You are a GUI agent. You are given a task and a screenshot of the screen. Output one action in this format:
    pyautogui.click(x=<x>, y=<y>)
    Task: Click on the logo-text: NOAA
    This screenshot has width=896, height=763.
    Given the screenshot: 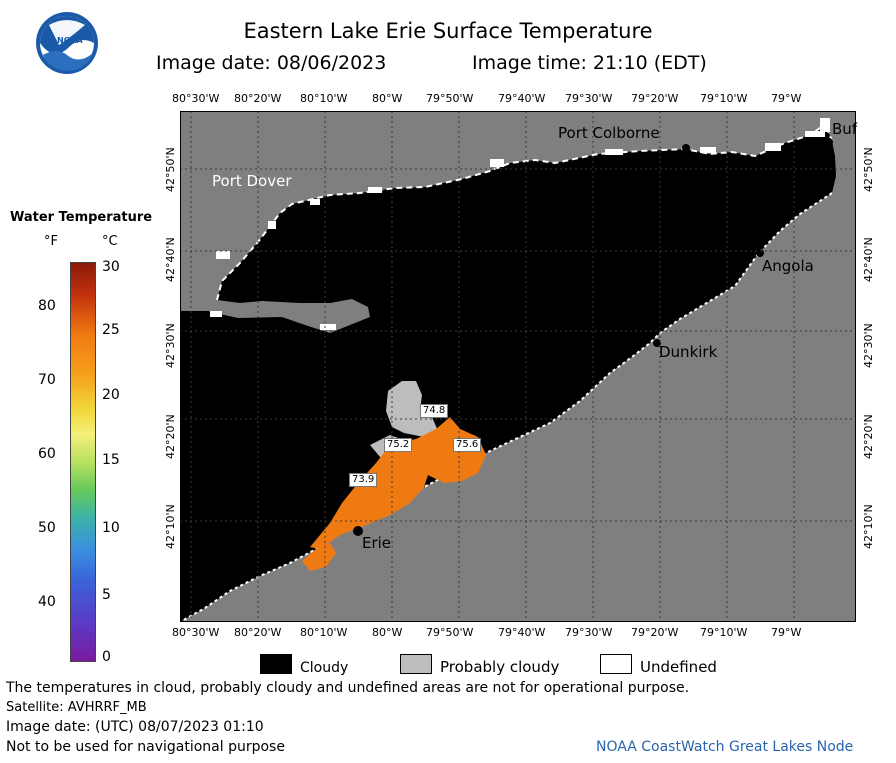 What is the action you would take?
    pyautogui.click(x=70, y=40)
    